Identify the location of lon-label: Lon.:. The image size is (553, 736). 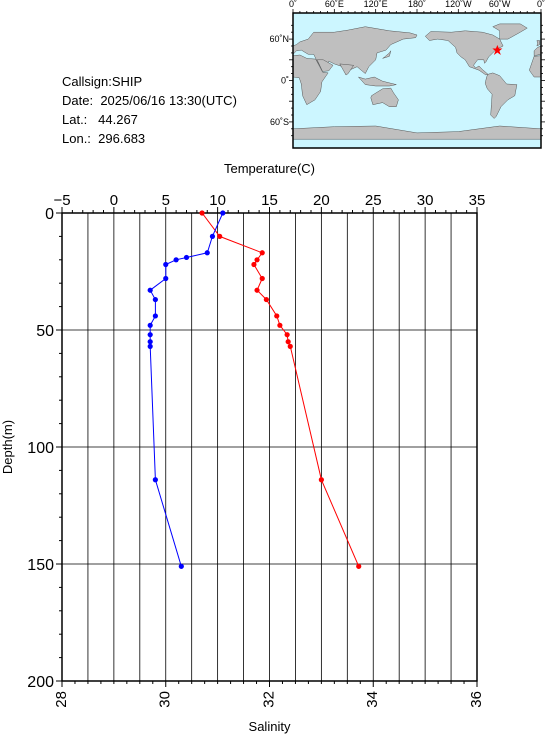
(76, 138).